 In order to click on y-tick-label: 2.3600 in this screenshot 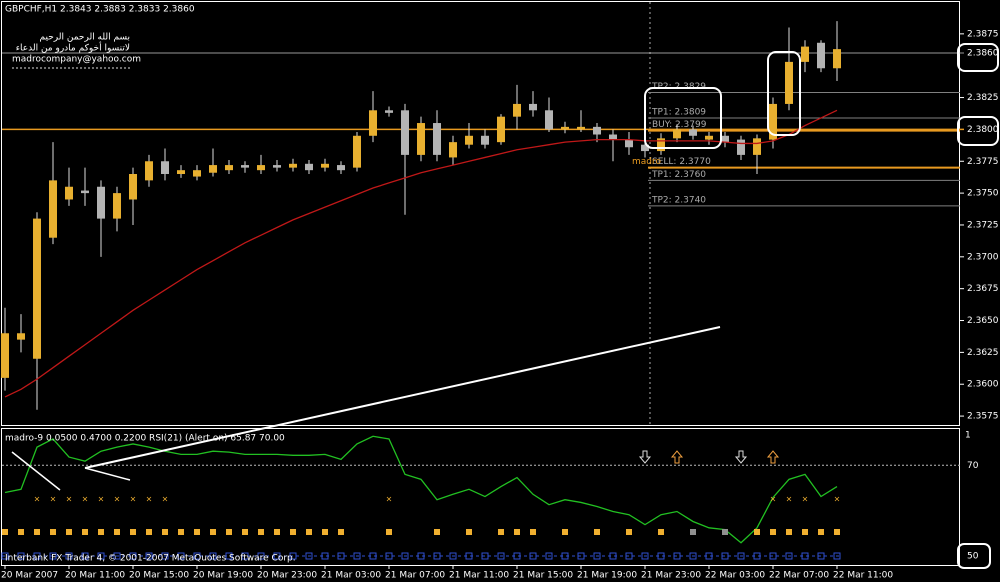, I will do `click(983, 385)`.